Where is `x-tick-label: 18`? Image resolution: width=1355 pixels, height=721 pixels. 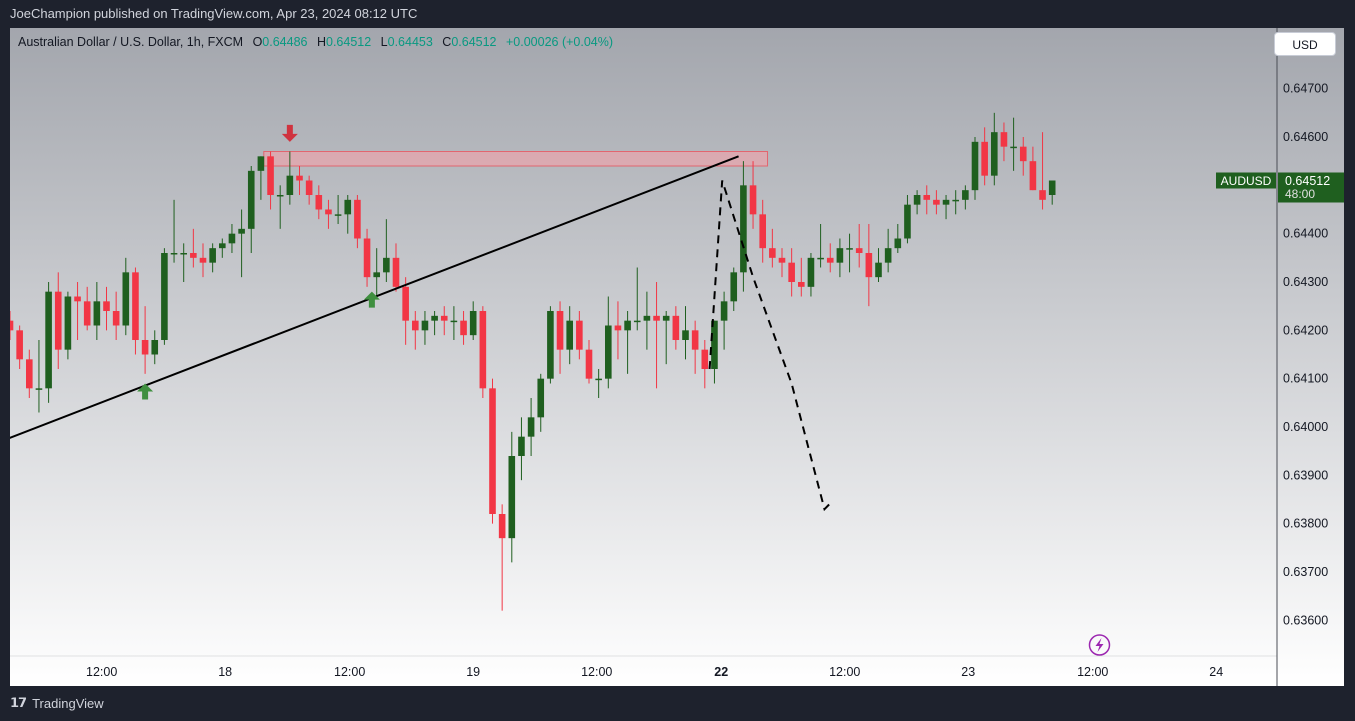 x-tick-label: 18 is located at coordinates (225, 672).